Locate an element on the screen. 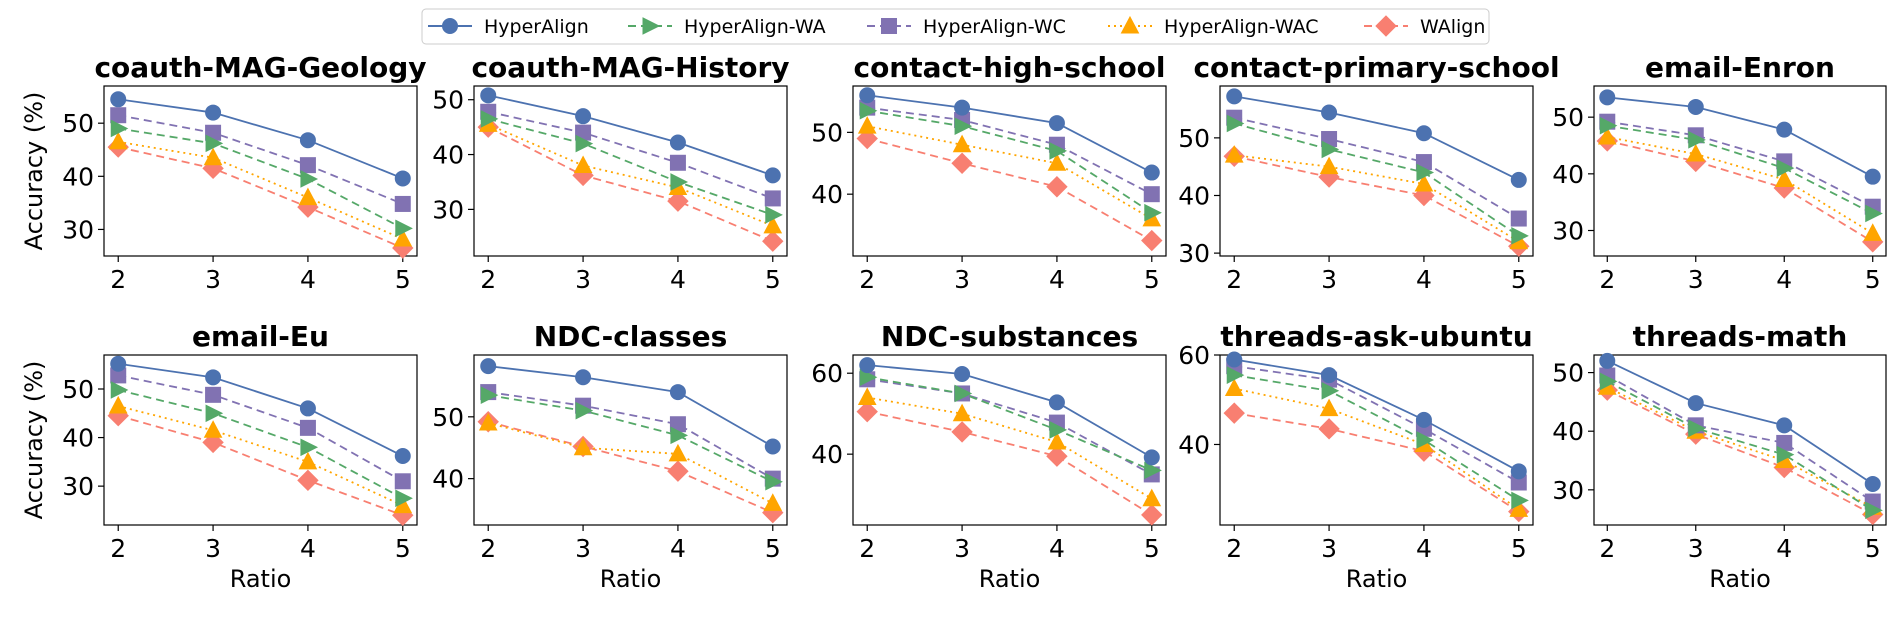 This screenshot has width=1900, height=620. panel-title: threads-ask-ubuntu is located at coordinates (1376, 336).